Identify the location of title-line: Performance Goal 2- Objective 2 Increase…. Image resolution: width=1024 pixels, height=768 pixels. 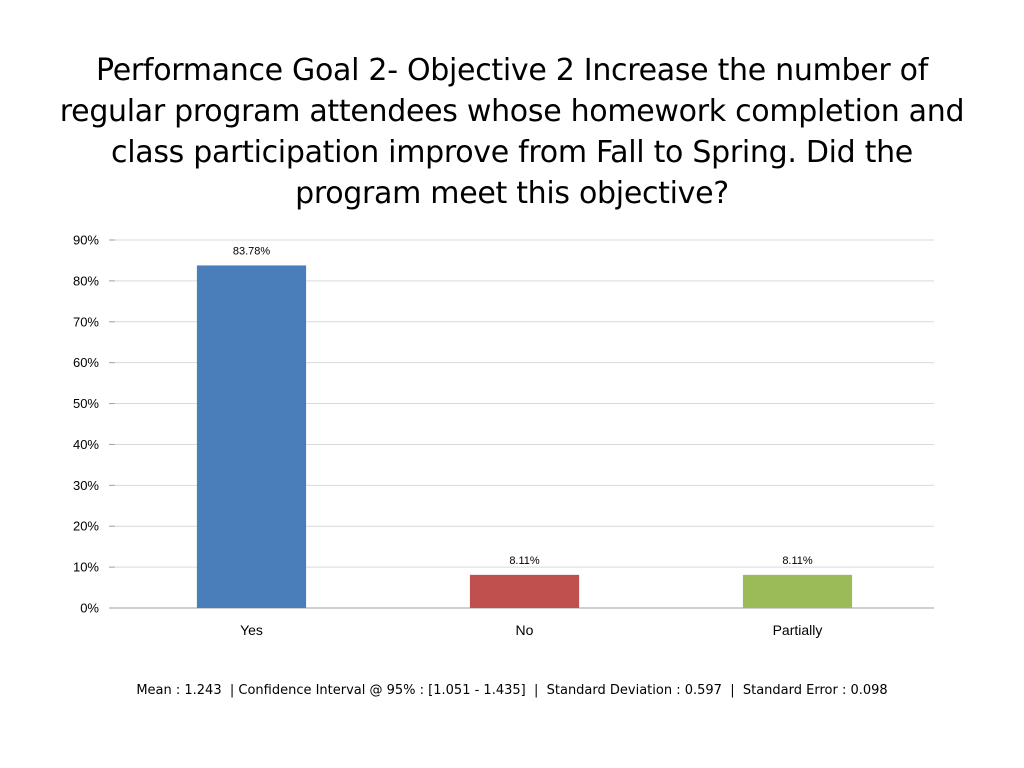
(512, 70).